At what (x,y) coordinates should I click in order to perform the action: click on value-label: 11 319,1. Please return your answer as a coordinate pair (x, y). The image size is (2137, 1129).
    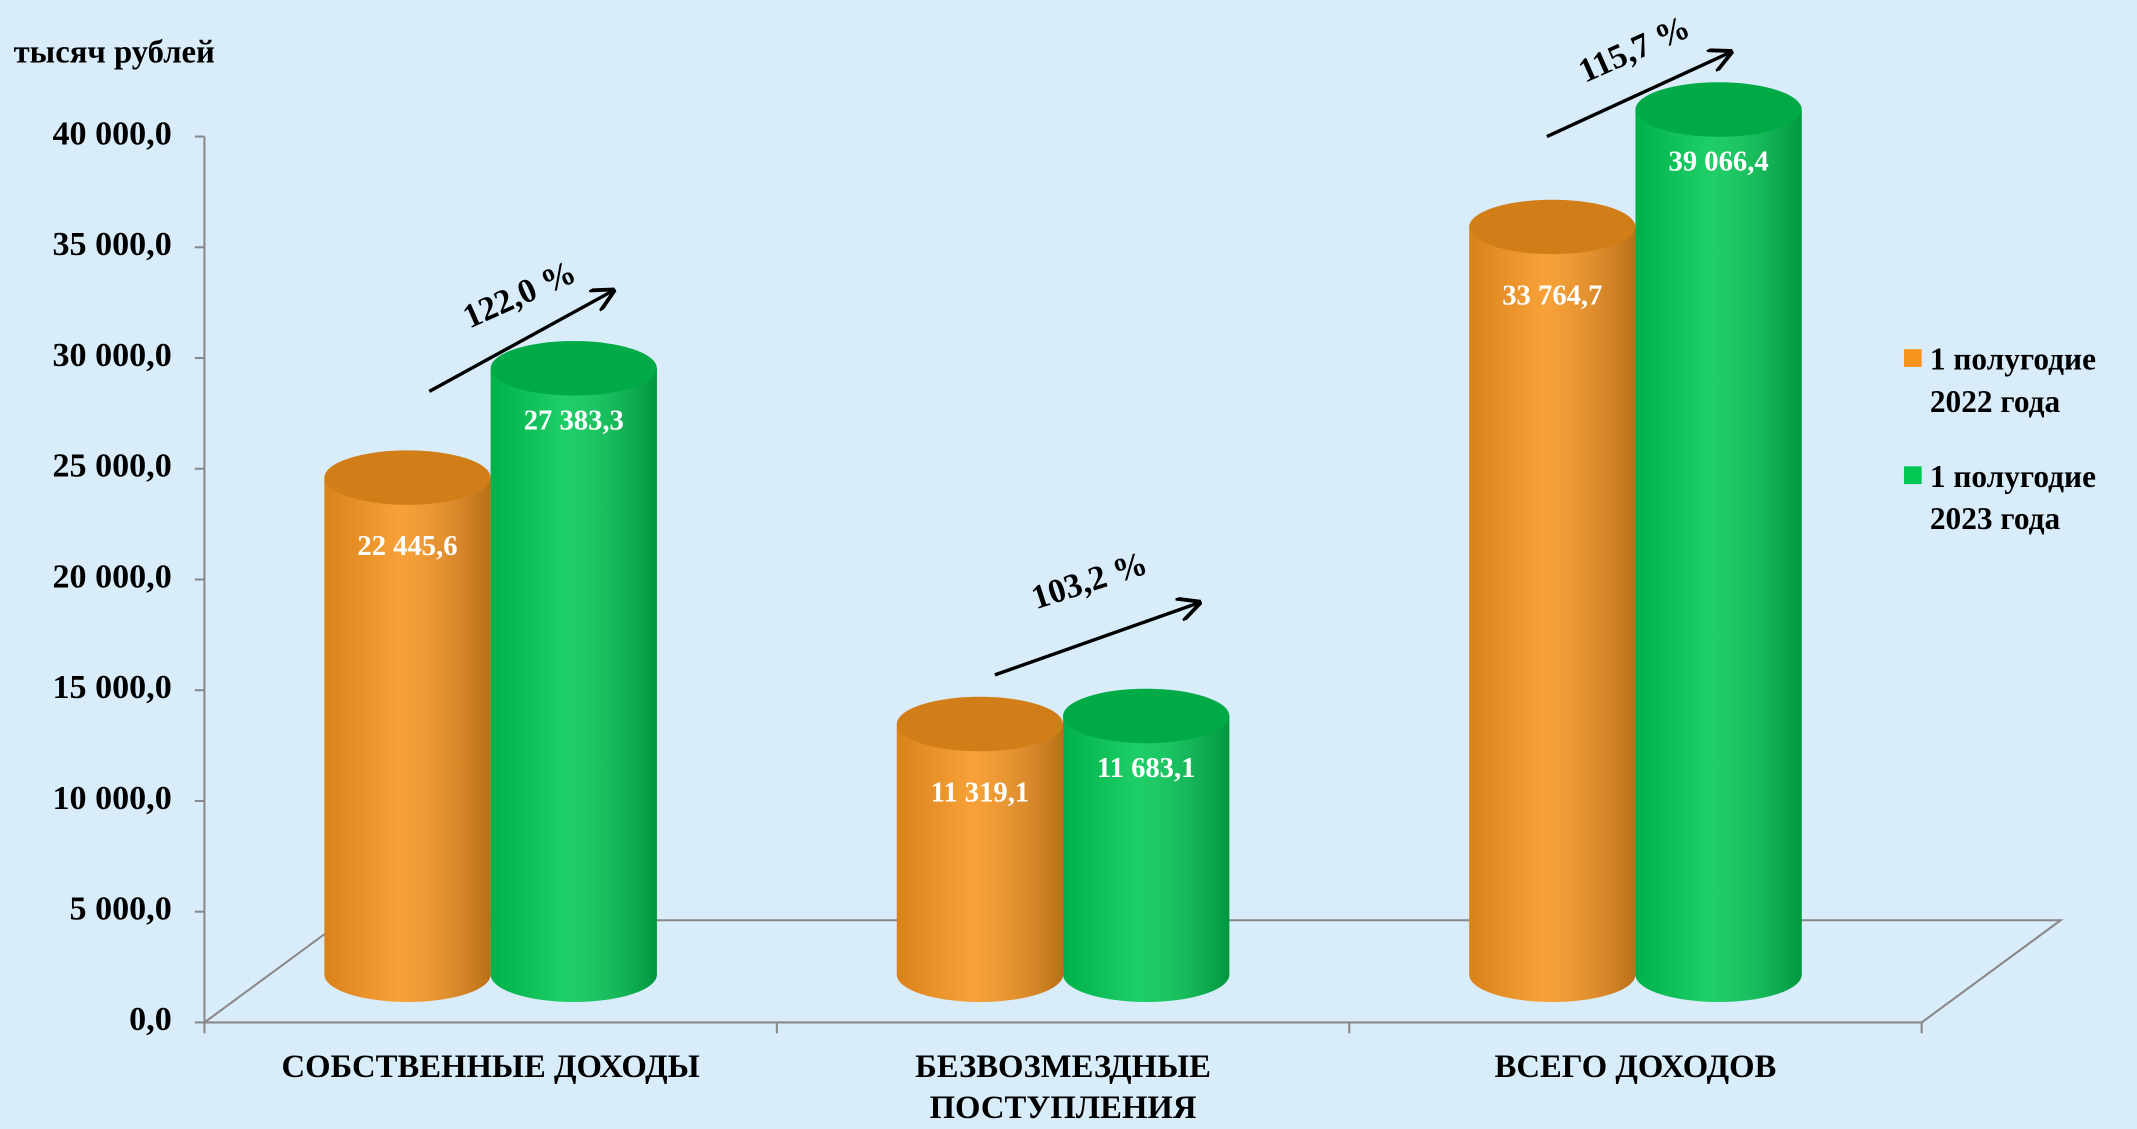
    Looking at the image, I should click on (980, 792).